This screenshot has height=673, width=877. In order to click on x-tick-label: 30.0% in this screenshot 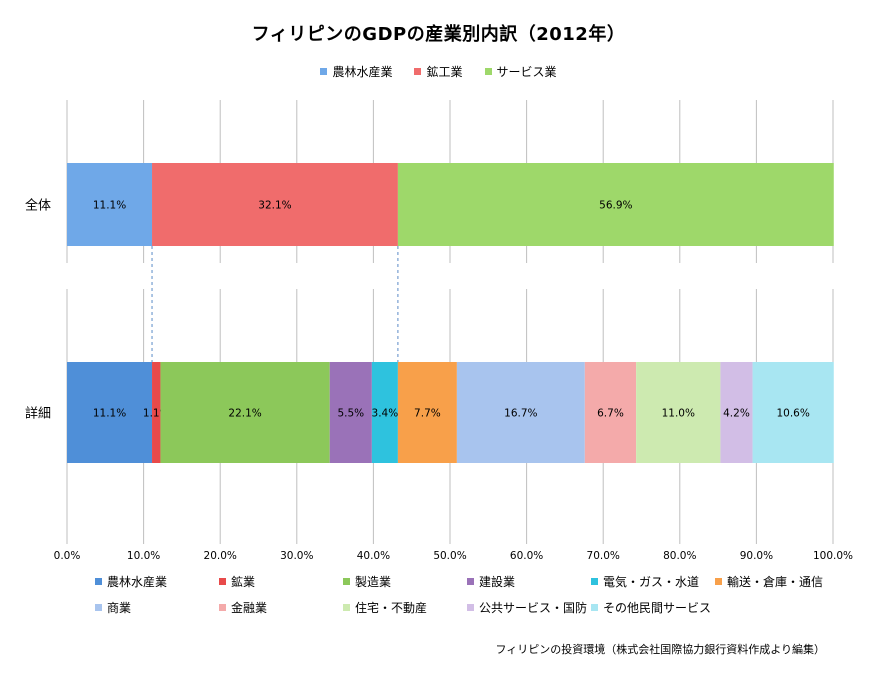, I will do `click(296, 556)`.